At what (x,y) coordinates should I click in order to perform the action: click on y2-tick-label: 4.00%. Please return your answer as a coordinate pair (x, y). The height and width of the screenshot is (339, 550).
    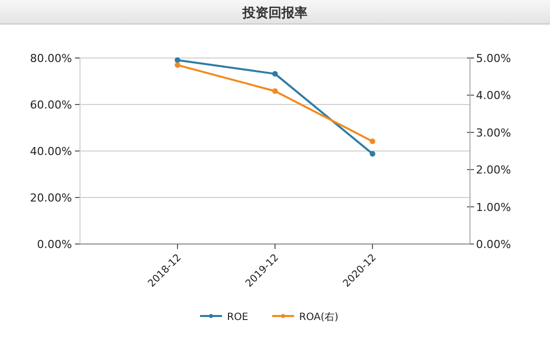
    Looking at the image, I should click on (493, 95).